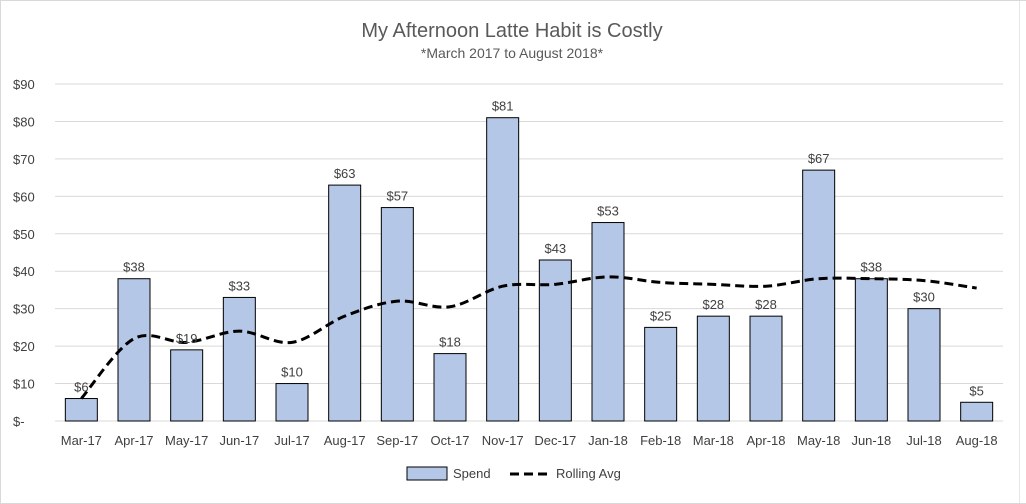  I want to click on data-label: $81, so click(503, 106).